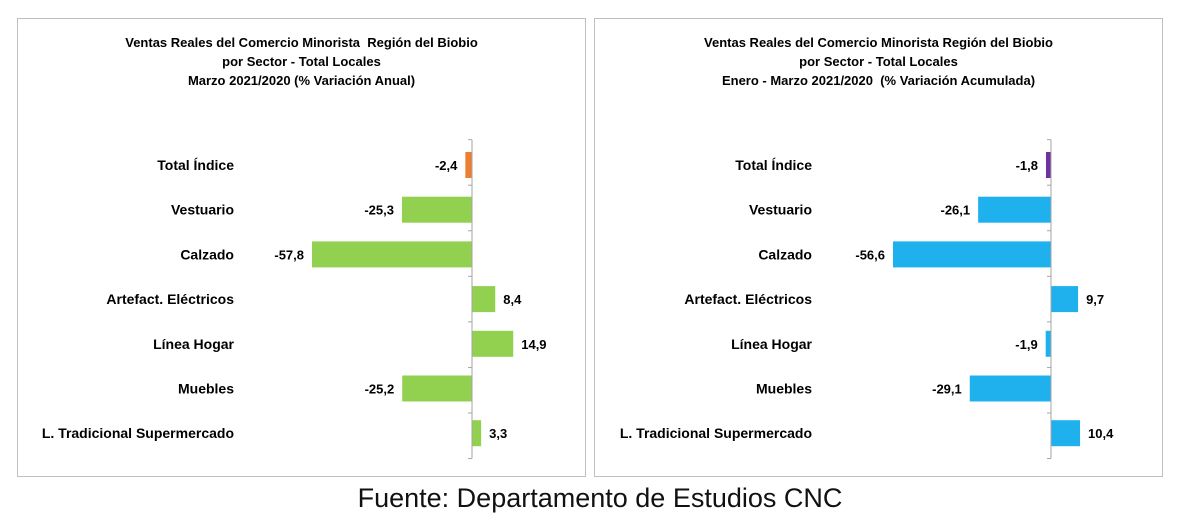 This screenshot has width=1200, height=528. Describe the element at coordinates (870, 254) in the screenshot. I see `value-label: -56,6` at that location.